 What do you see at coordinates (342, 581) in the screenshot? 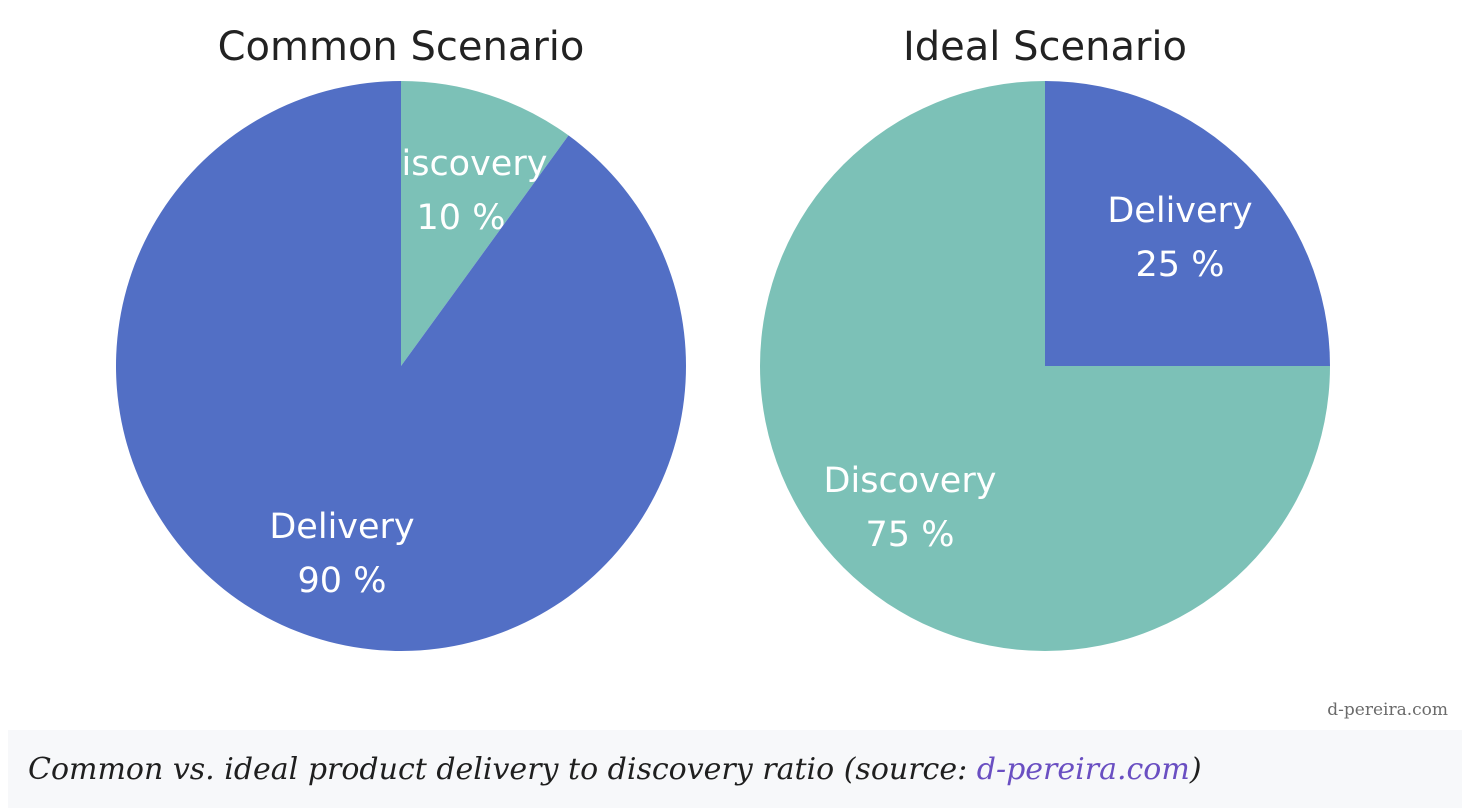
I see `common-scenario-delivery-value-label: 90 %` at bounding box center [342, 581].